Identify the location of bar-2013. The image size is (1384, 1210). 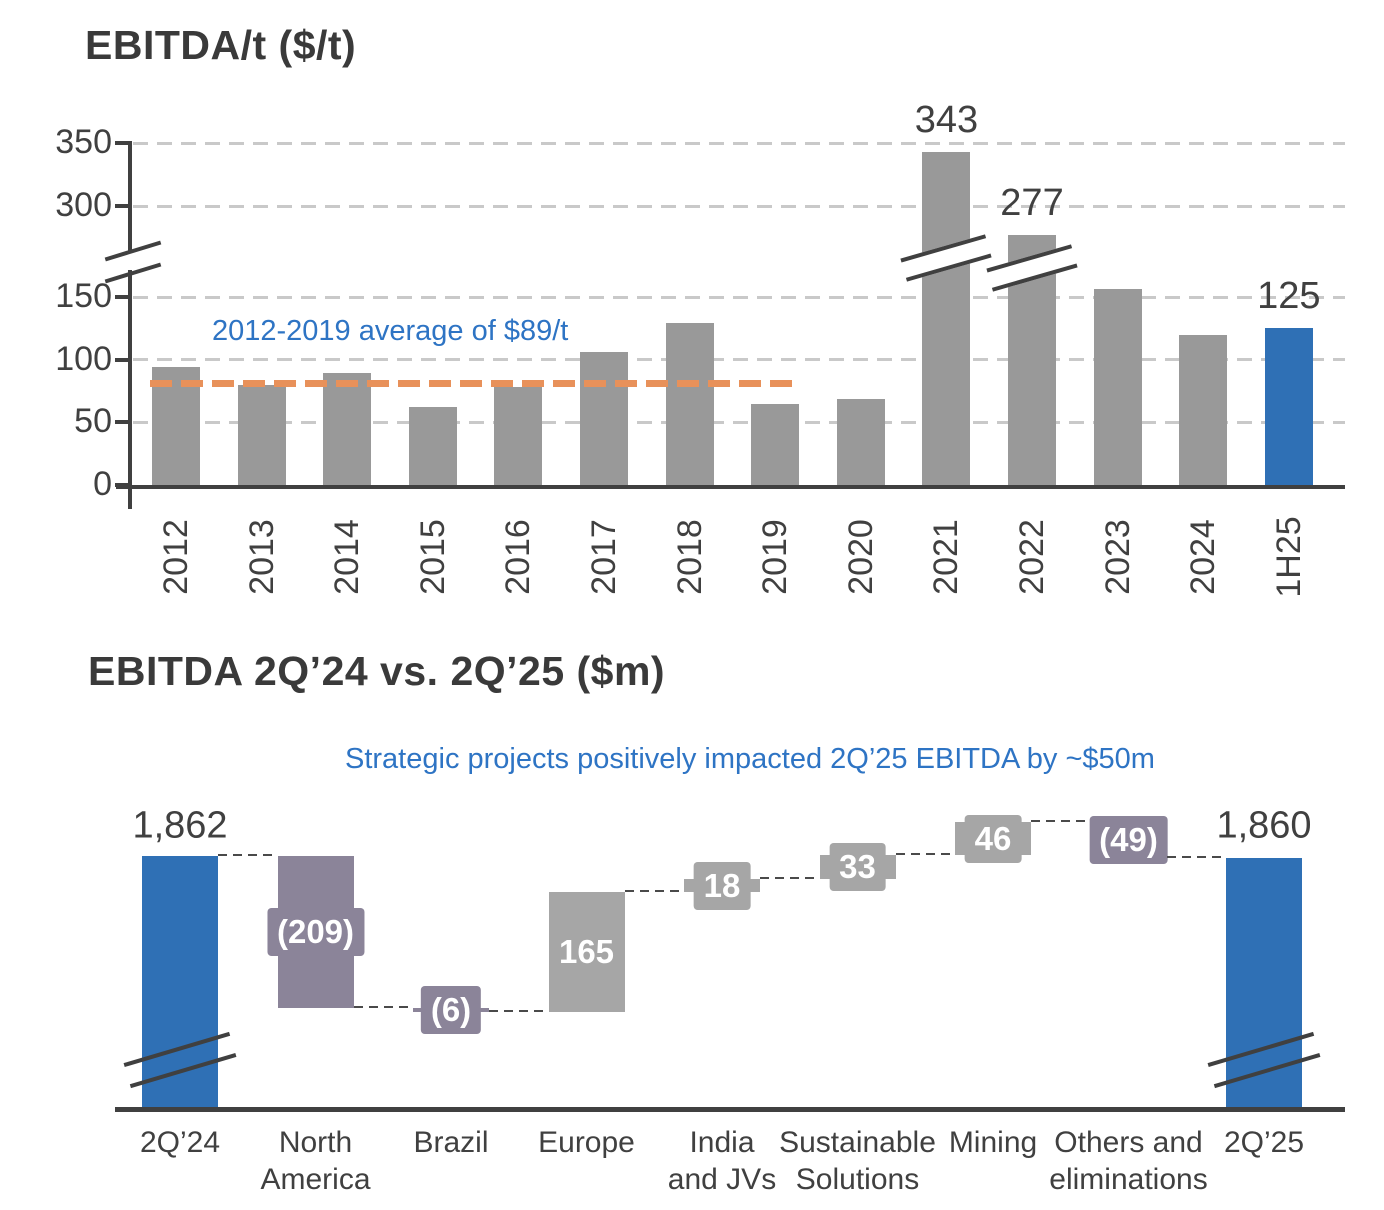
(261, 434).